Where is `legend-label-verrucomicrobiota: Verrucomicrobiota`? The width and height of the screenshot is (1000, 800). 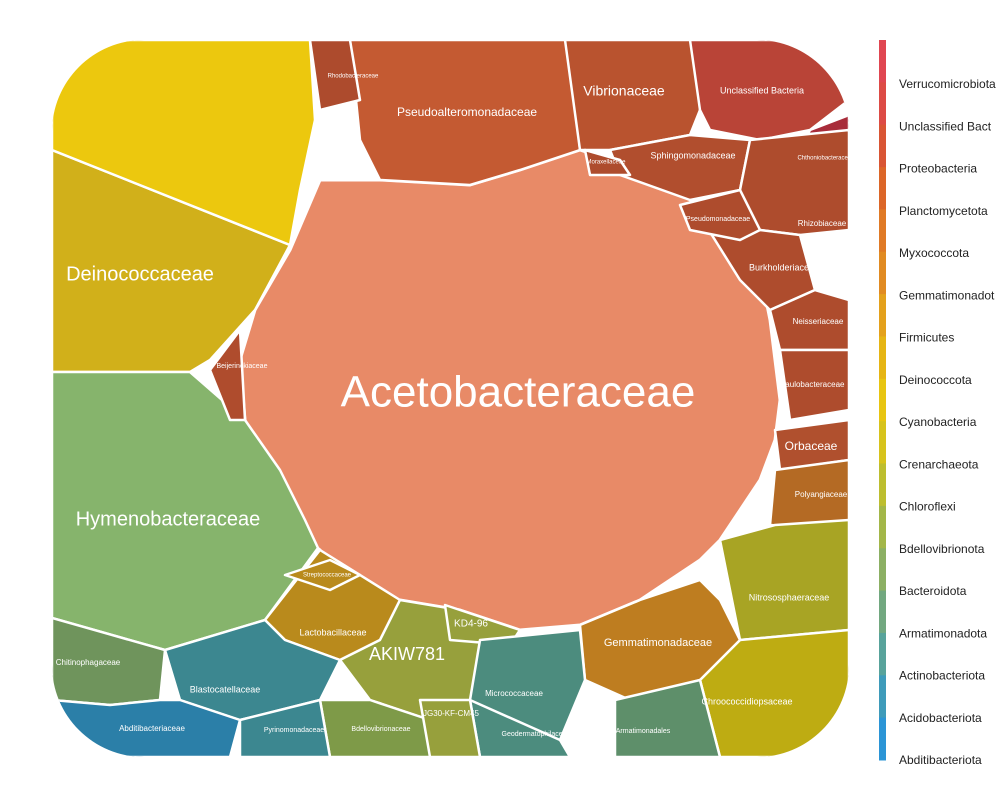
legend-label-verrucomicrobiota: Verrucomicrobiota is located at coordinates (947, 84).